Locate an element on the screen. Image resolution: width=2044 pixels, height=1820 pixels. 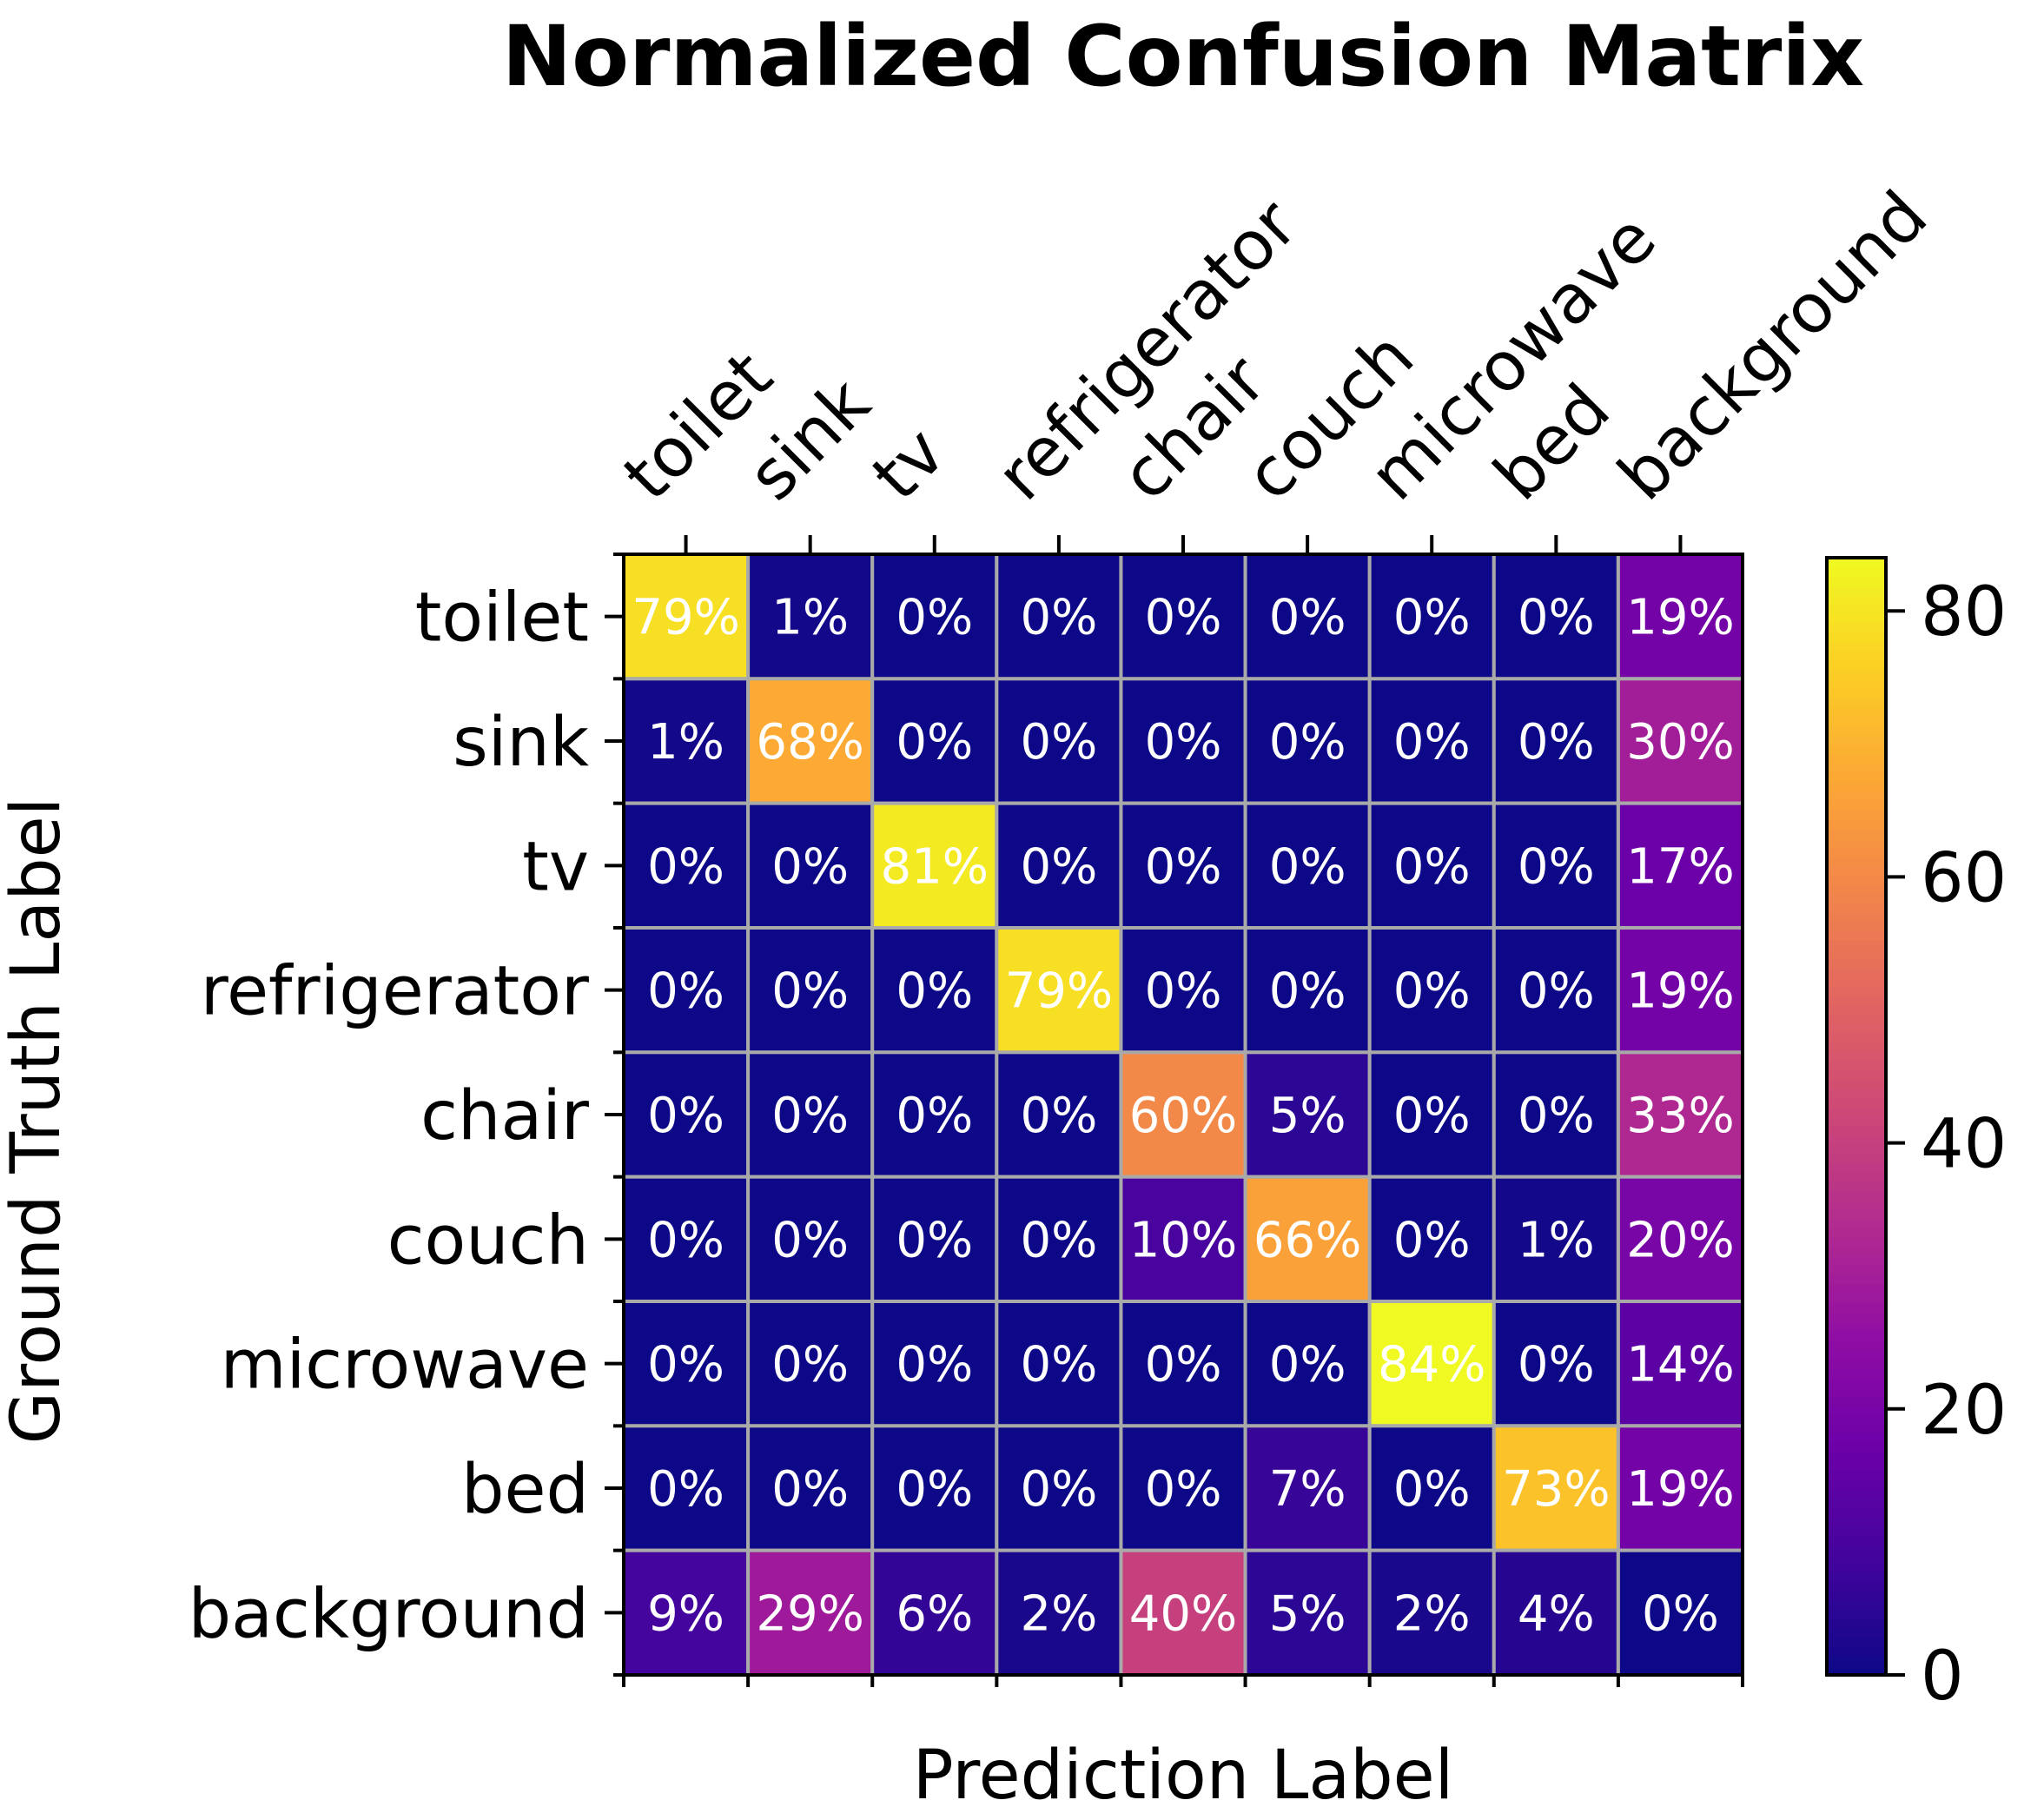
cell-value-label: 60% is located at coordinates (1183, 1116).